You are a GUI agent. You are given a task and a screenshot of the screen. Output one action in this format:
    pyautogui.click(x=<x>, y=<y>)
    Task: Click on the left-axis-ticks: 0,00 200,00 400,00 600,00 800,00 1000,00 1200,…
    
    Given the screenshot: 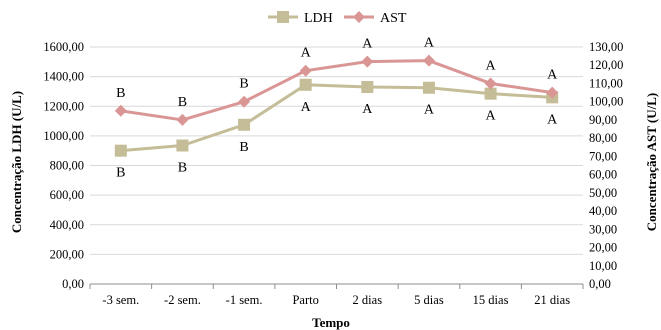 What is the action you would take?
    pyautogui.click(x=63, y=165)
    